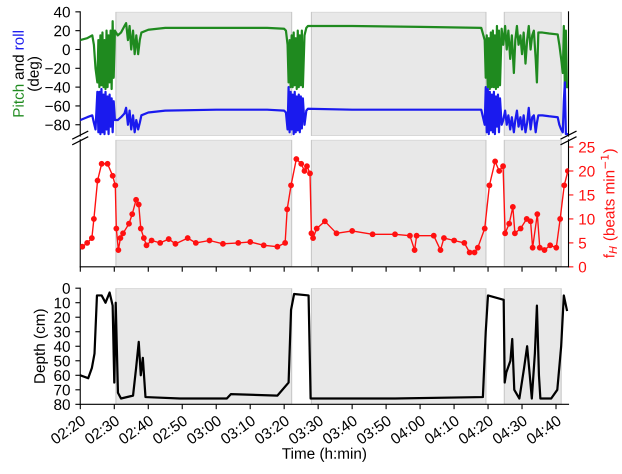  What do you see at coordinates (18, 67) in the screenshot?
I see `text: and` at bounding box center [18, 67].